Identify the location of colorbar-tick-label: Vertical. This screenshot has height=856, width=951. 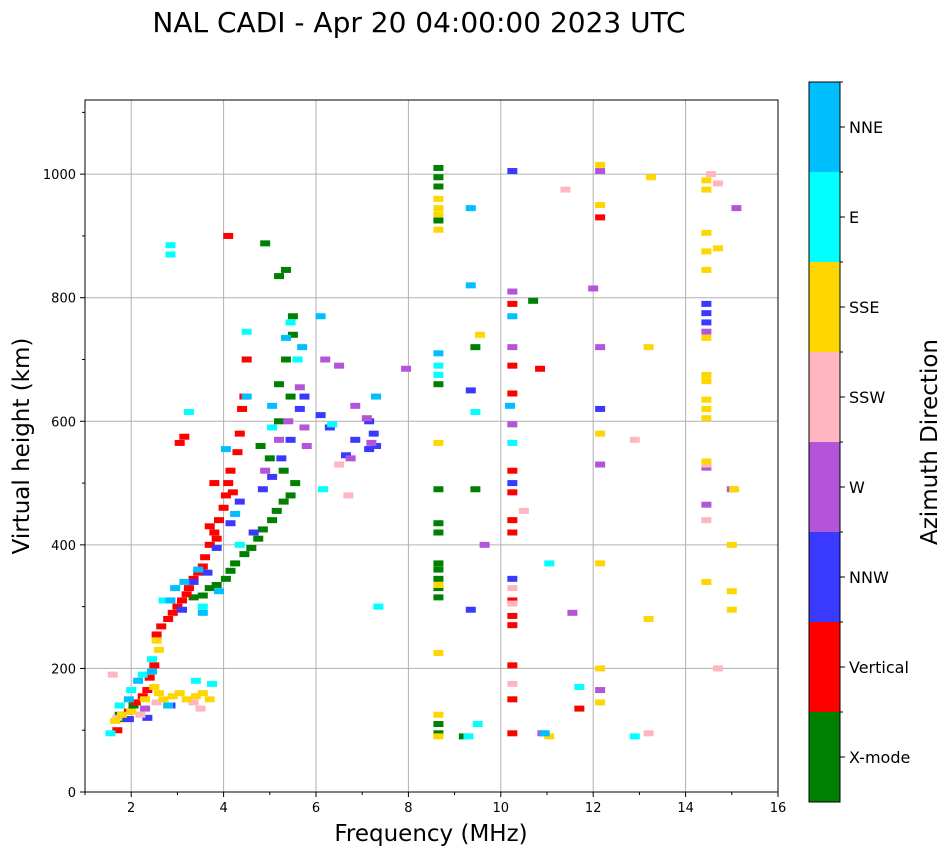
(879, 667).